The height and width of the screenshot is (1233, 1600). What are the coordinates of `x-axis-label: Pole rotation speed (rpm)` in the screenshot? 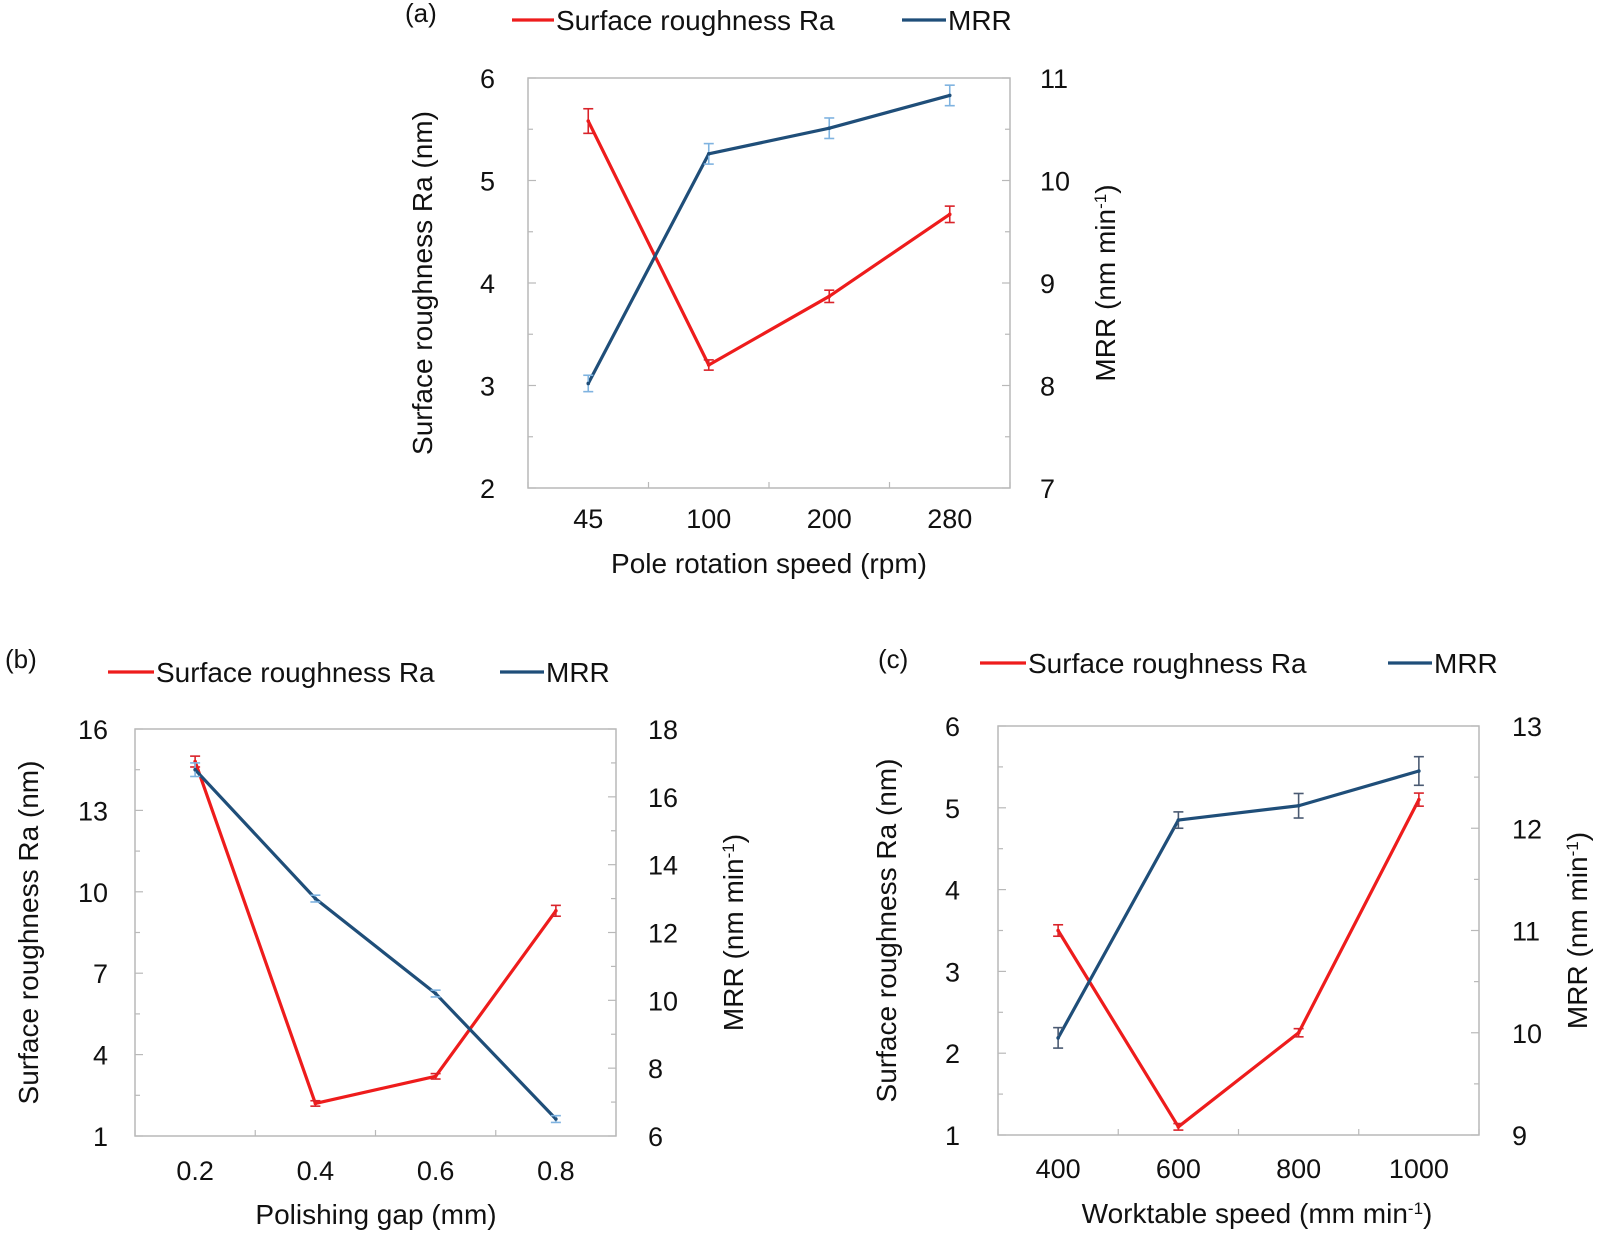 It's located at (769, 563).